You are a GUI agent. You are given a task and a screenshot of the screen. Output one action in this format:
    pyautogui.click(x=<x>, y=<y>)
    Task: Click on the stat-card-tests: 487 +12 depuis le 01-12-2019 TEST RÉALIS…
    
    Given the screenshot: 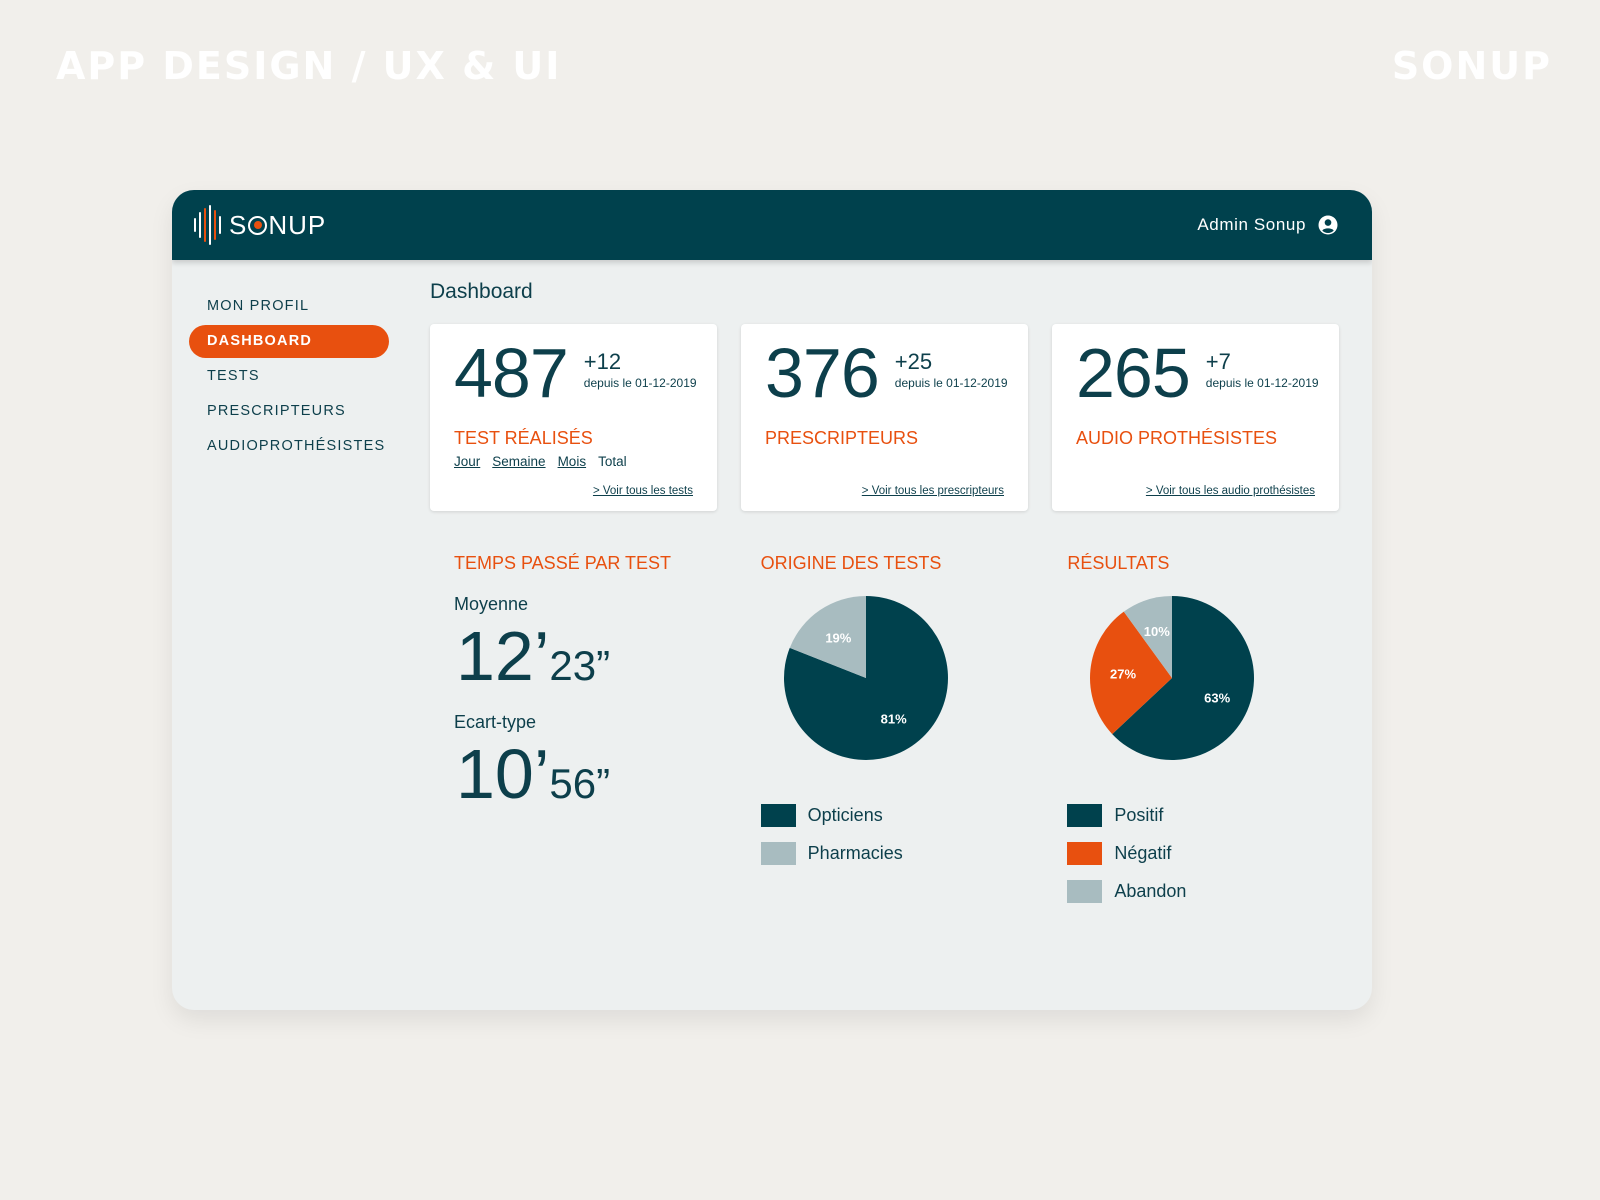 What is the action you would take?
    pyautogui.click(x=573, y=417)
    